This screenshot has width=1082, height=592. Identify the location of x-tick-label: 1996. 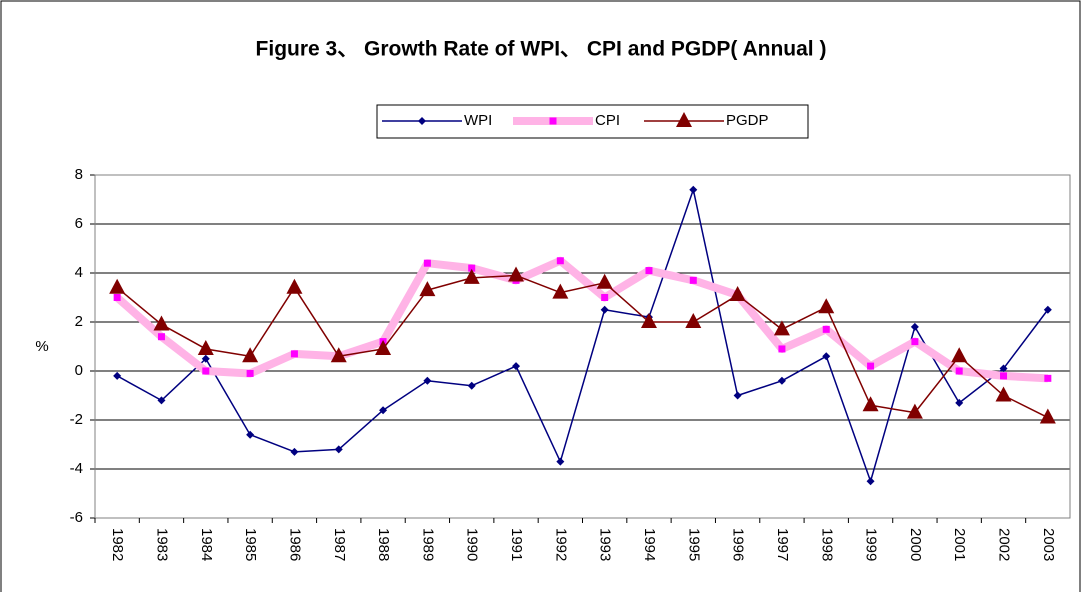
(738, 544).